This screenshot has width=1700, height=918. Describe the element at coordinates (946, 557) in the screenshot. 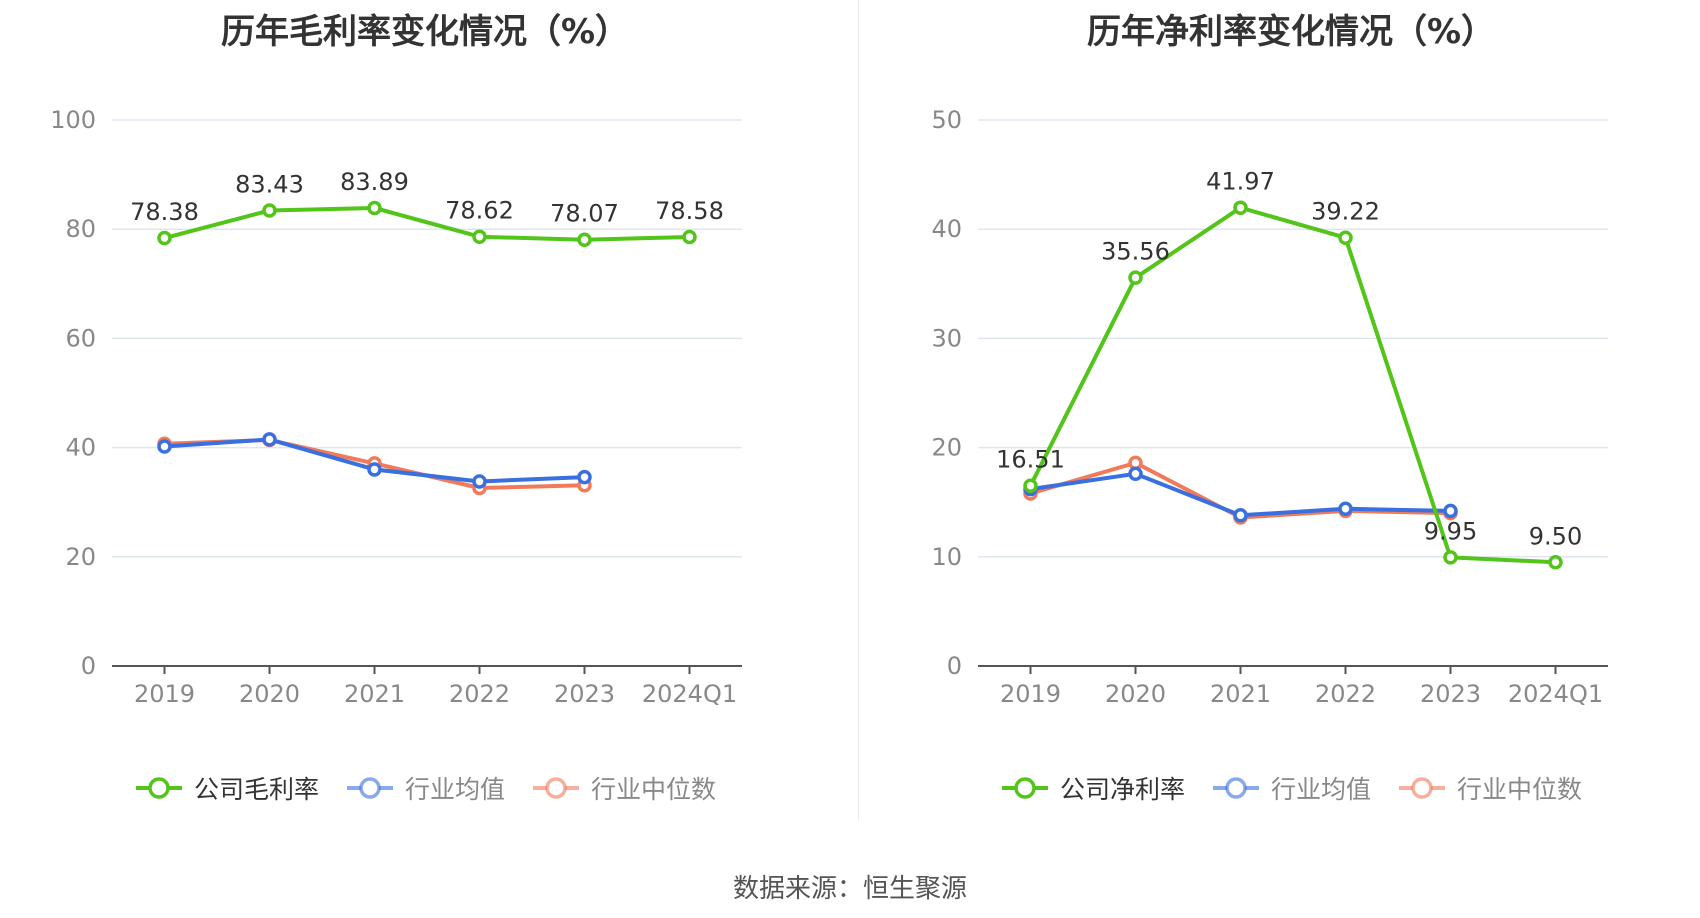

I see `y-tick-label: 10` at that location.